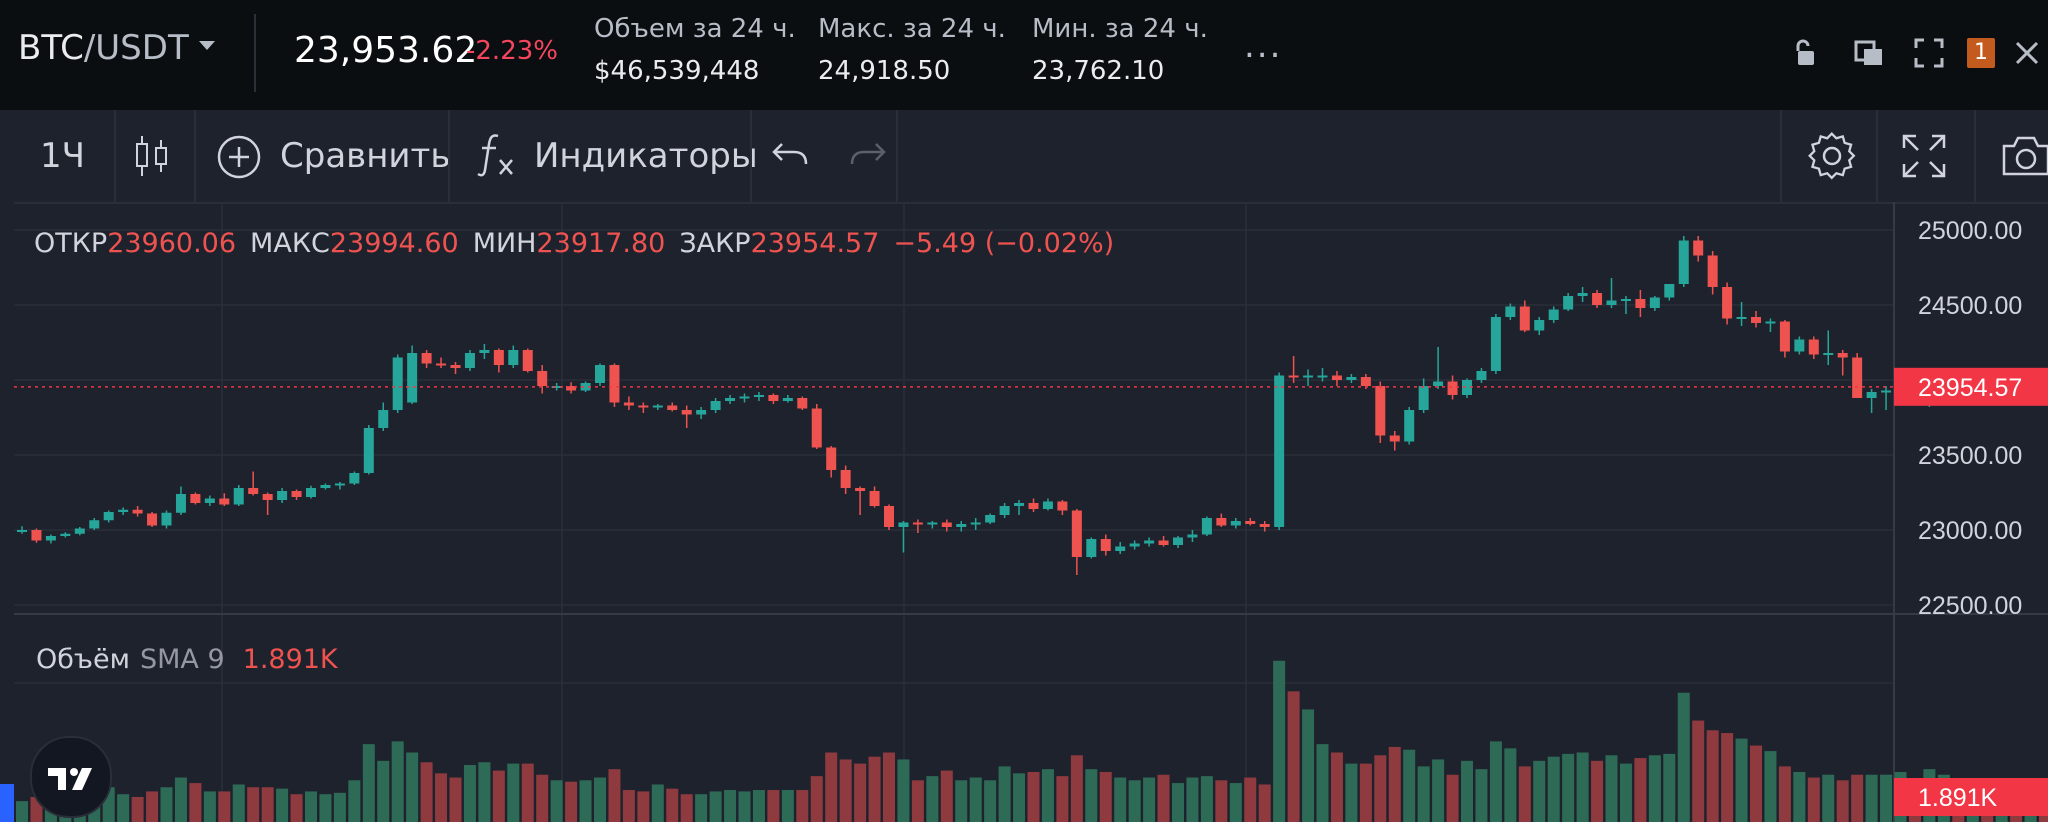 The image size is (2048, 822). I want to click on candlestick-type-icon, so click(152, 156).